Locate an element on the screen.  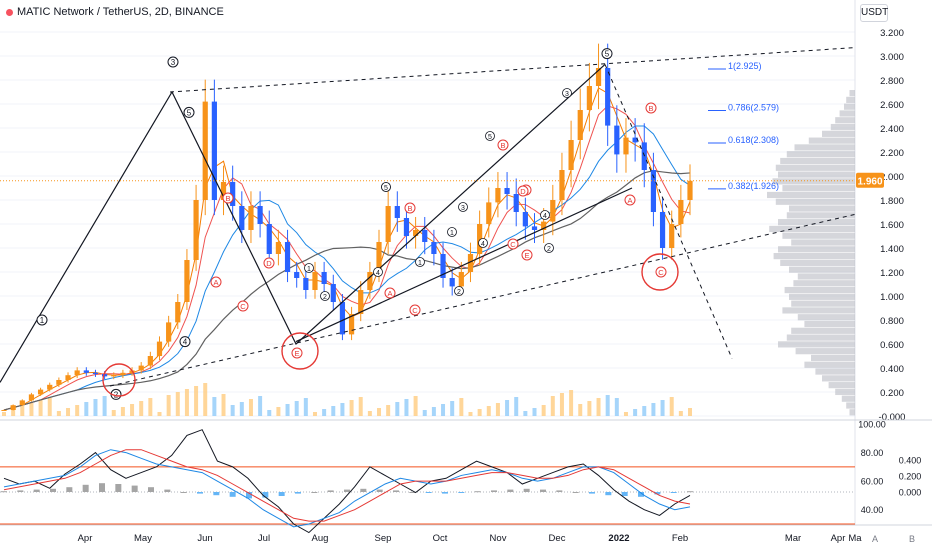
auto-scale-toggle: A is located at coordinates (874, 539).